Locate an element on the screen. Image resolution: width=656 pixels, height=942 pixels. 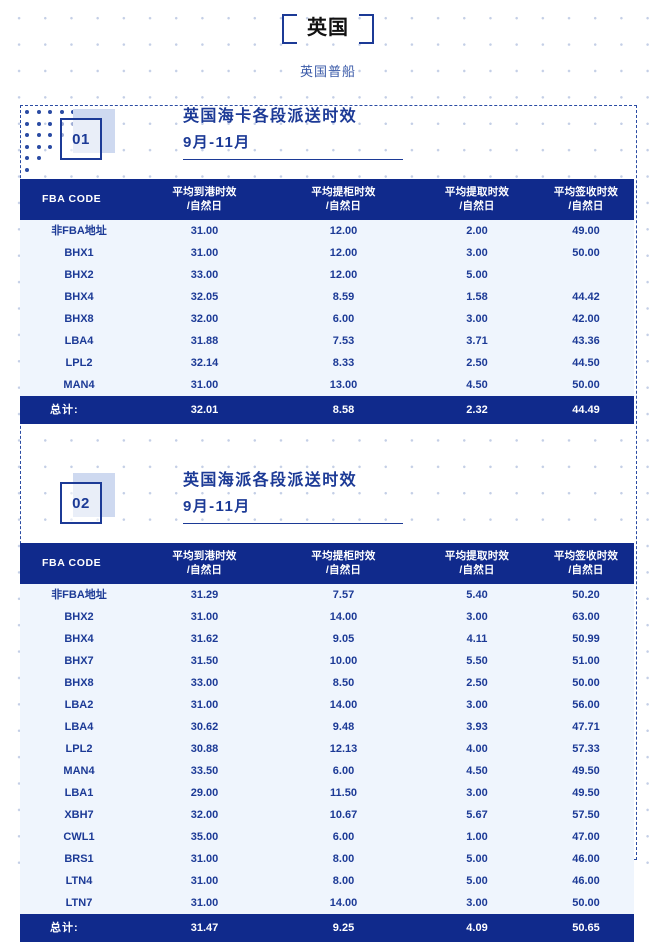
total-cell: 44.49 is located at coordinates (586, 410).